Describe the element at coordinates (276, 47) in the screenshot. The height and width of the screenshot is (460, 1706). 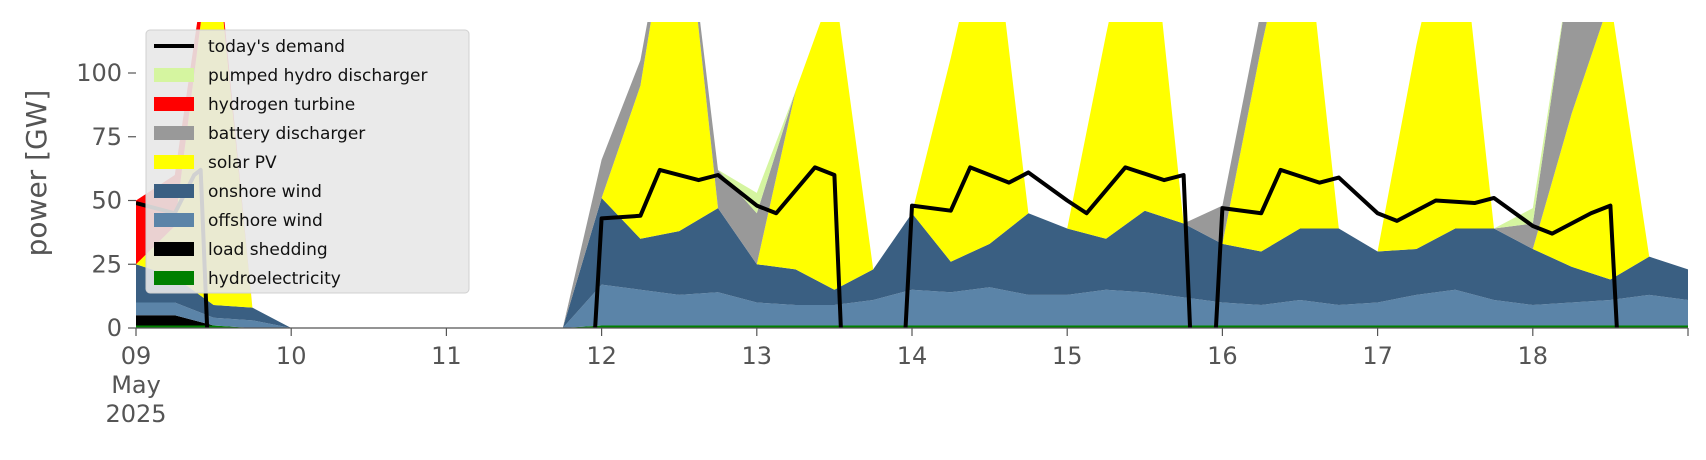
I see `legend-label-today-s-demand: today's demand` at that location.